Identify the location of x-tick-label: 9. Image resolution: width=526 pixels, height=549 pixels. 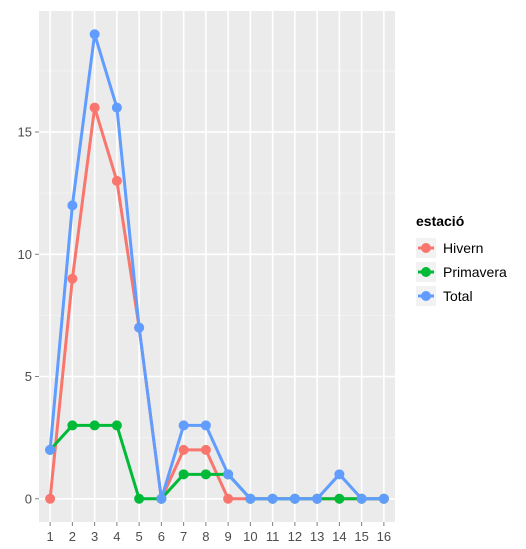
(228, 536).